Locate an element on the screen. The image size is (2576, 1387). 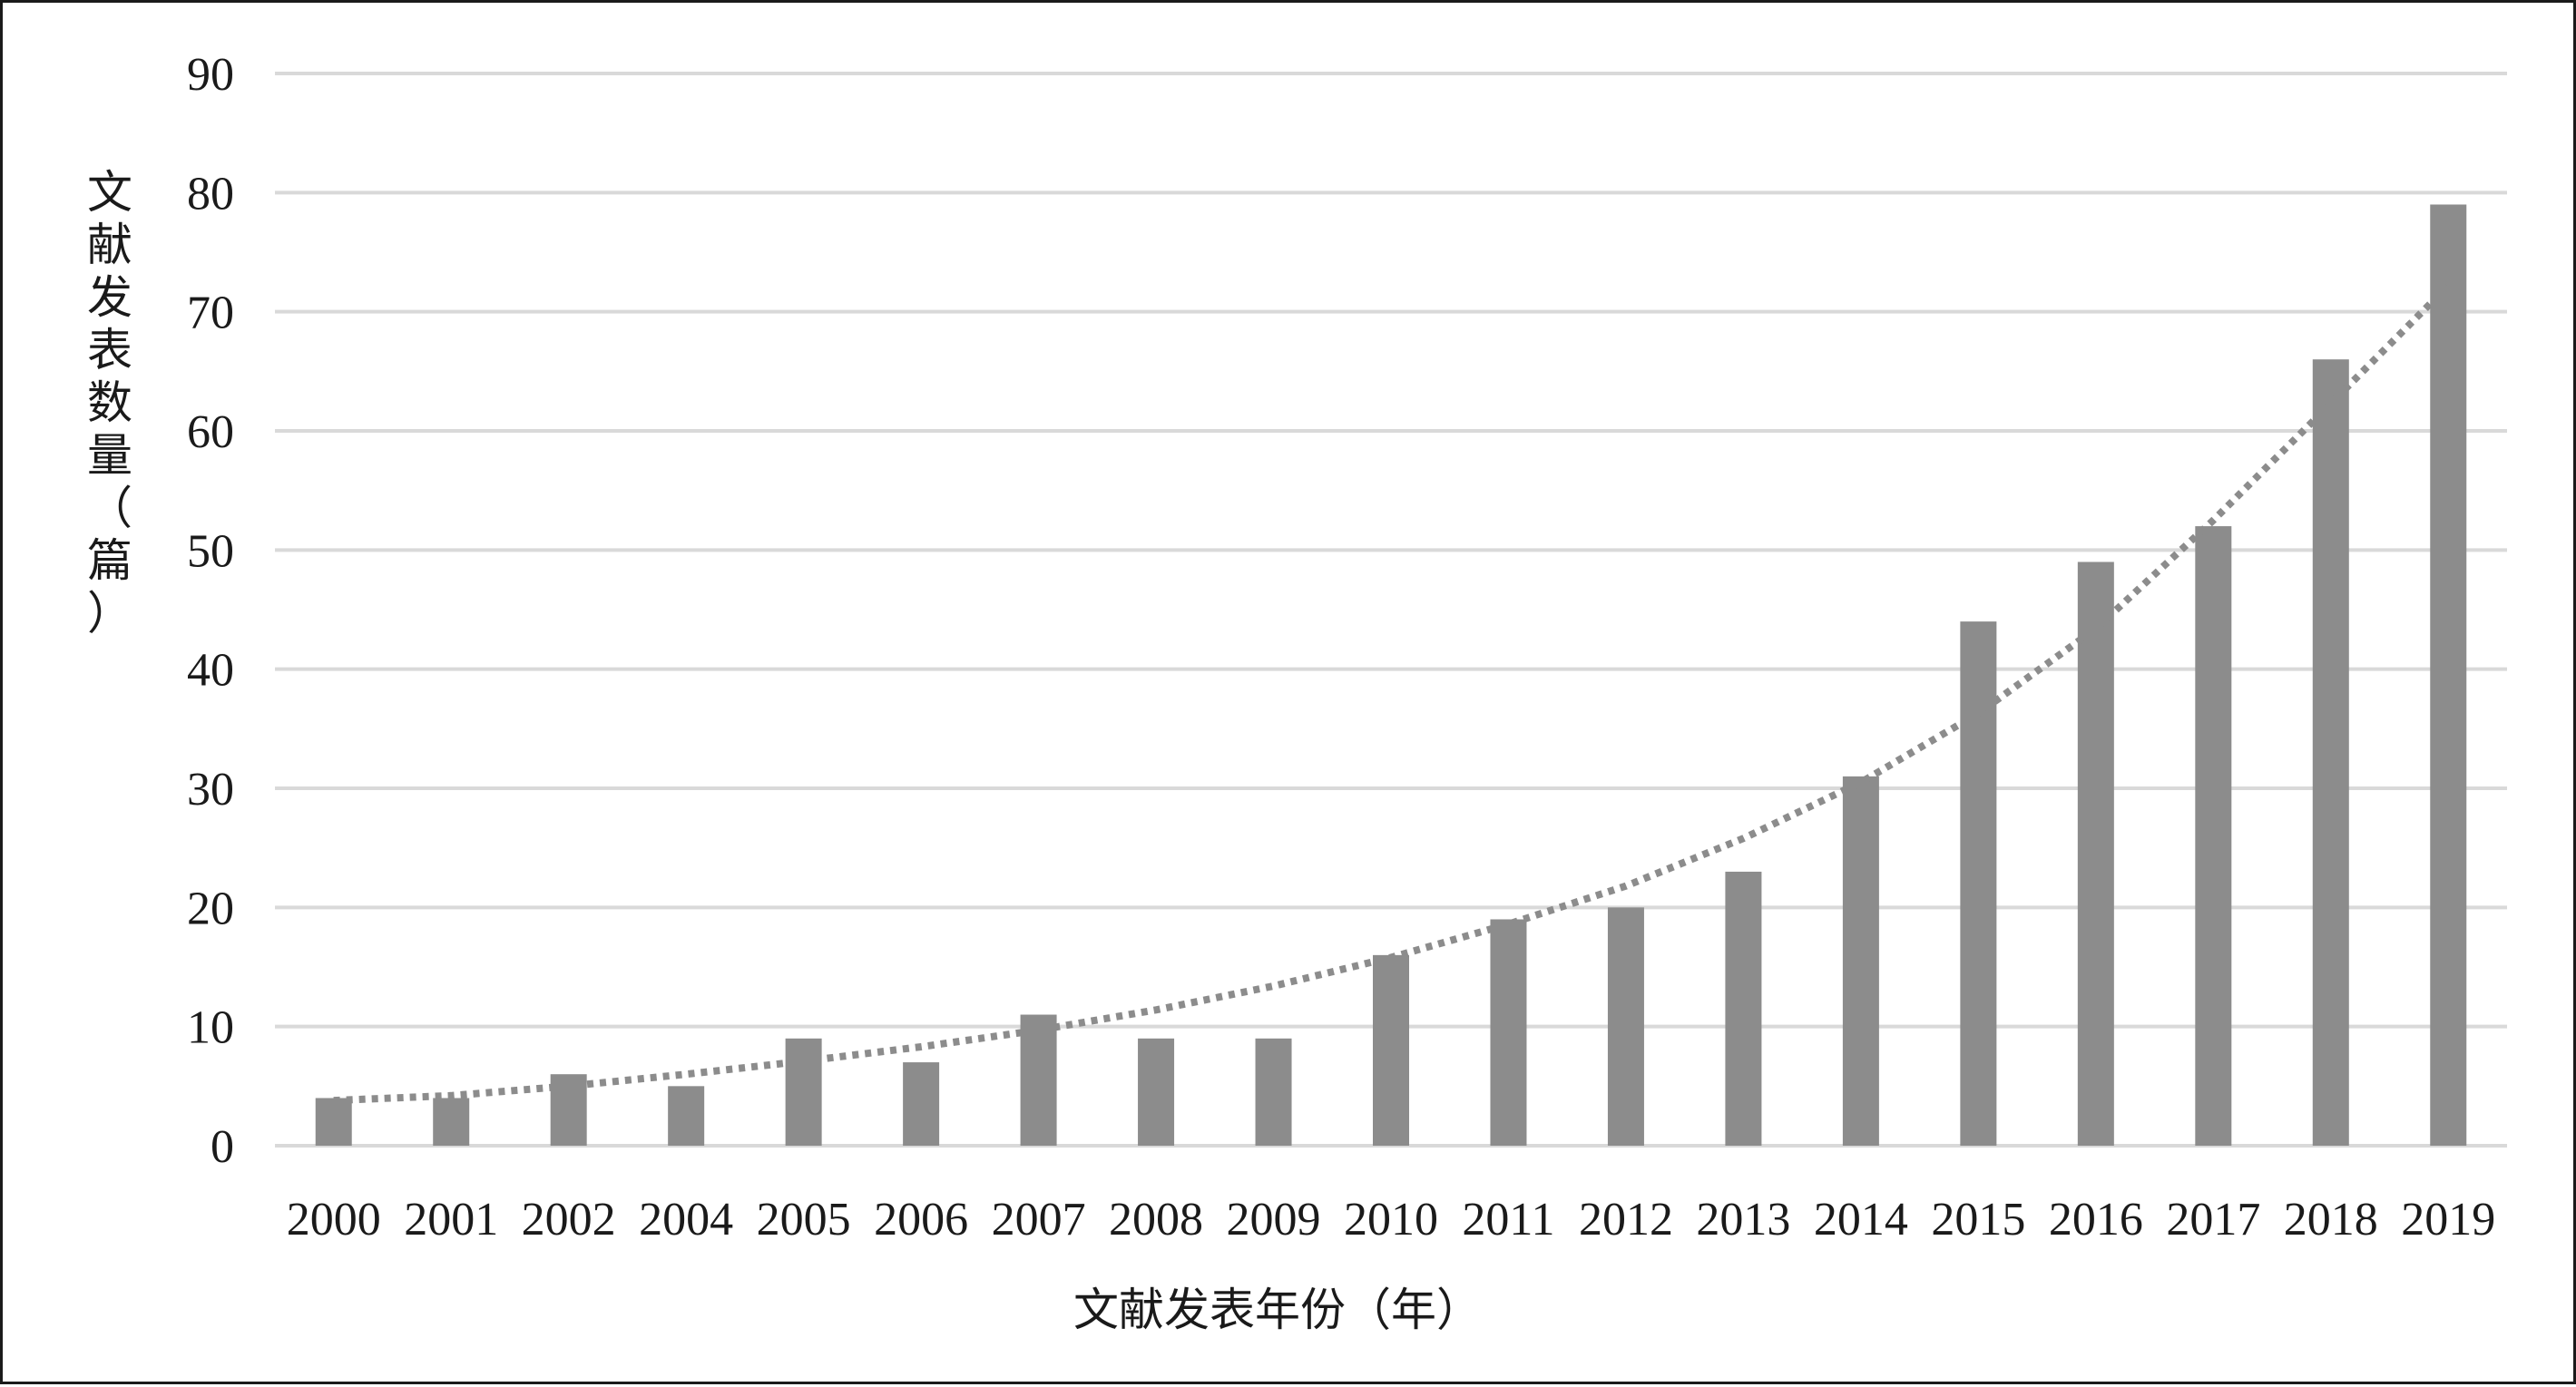
x-tick-label: 2001 is located at coordinates (451, 1220).